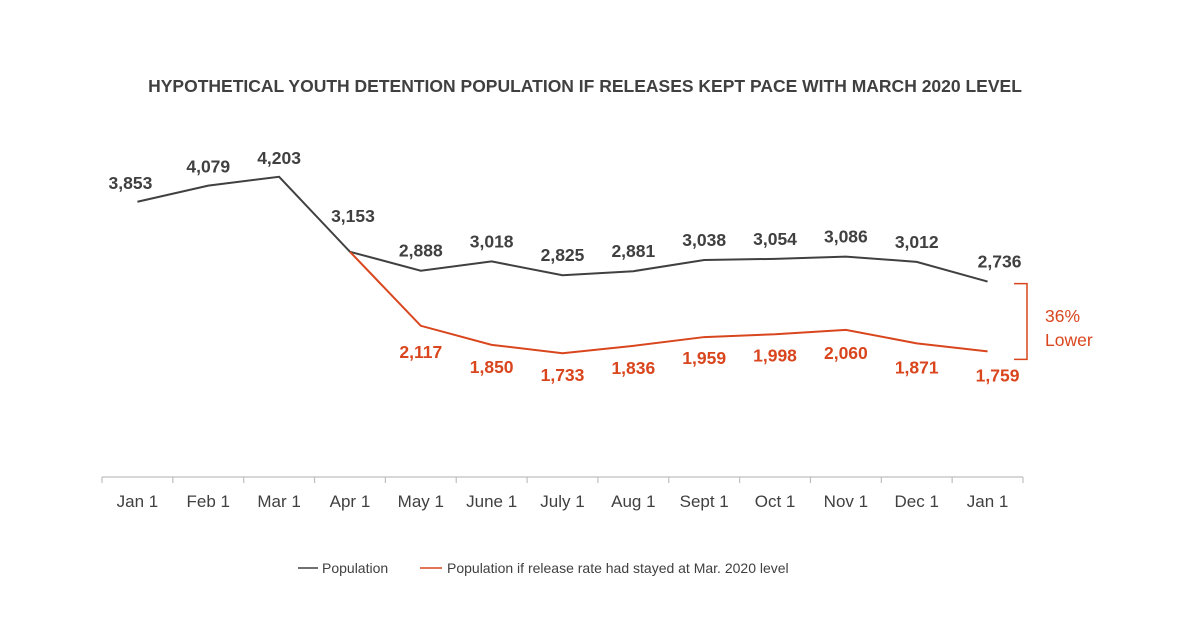 The width and height of the screenshot is (1200, 628). I want to click on data-label-hypothetical: 2,060, so click(846, 353).